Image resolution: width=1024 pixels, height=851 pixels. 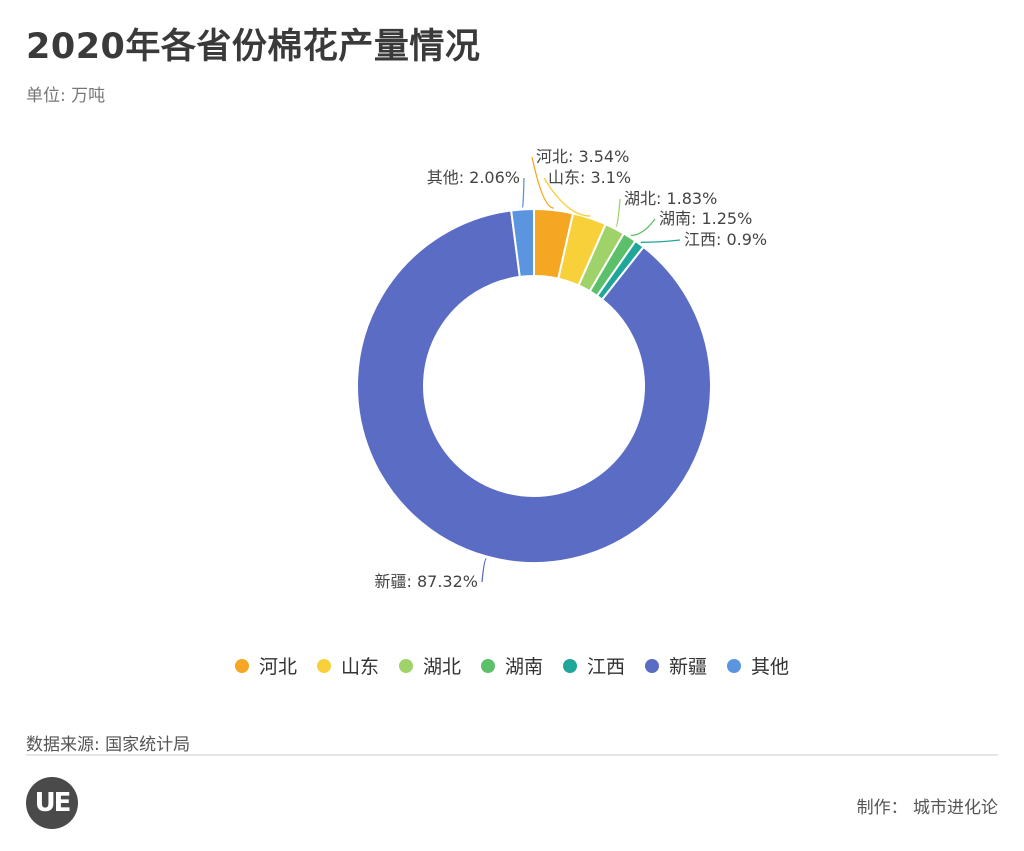 What do you see at coordinates (725, 239) in the screenshot?
I see `data-label-江西: 江西: 0.9%` at bounding box center [725, 239].